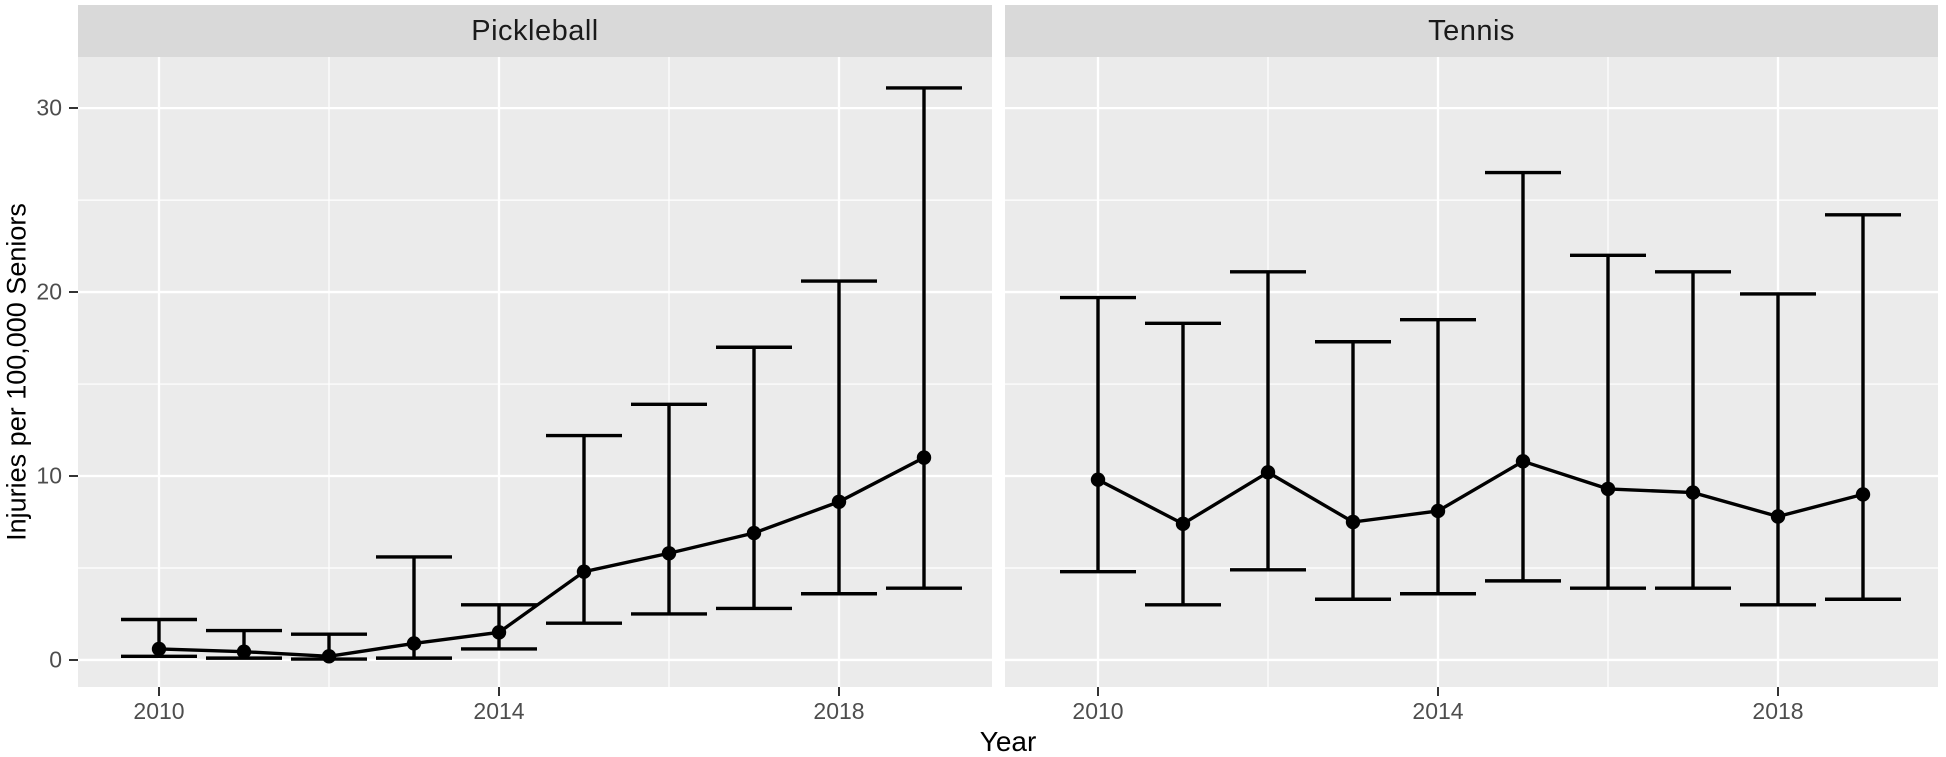  I want to click on y-axis-tick-label: 30, so click(49, 107).